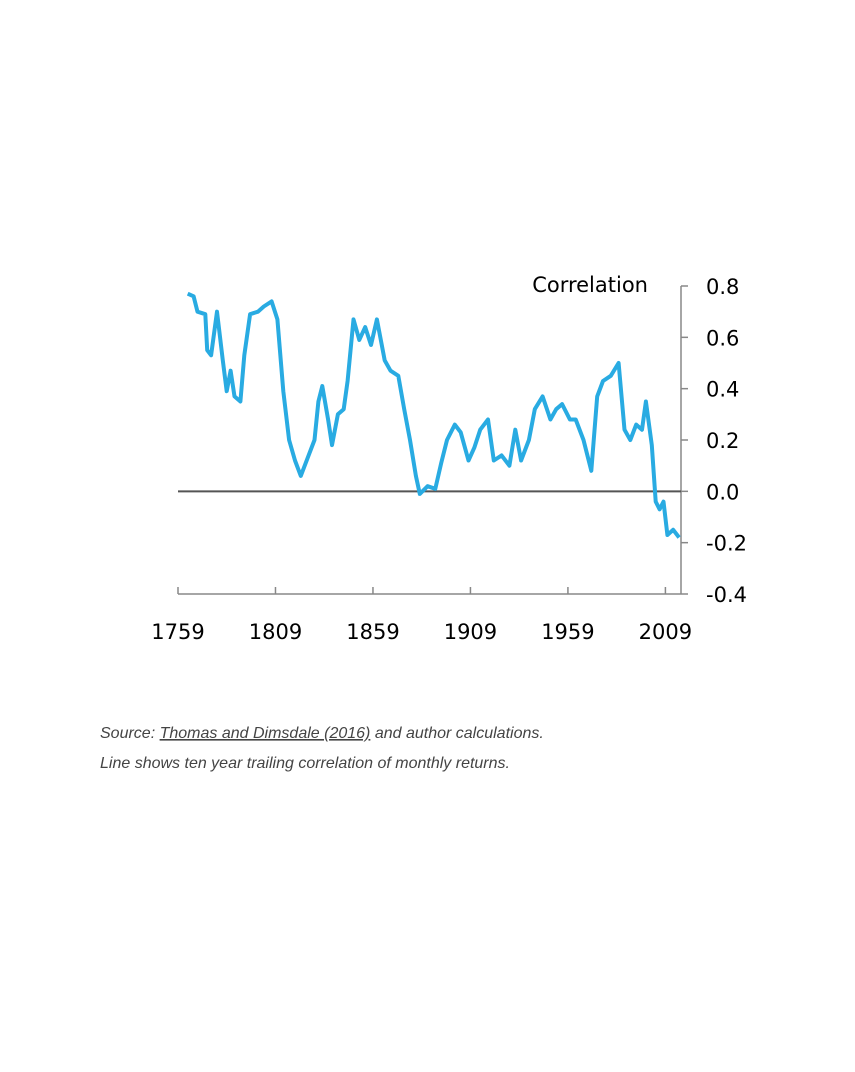 The image size is (855, 1072). What do you see at coordinates (722, 287) in the screenshot?
I see `y-tick-label: 0.8` at bounding box center [722, 287].